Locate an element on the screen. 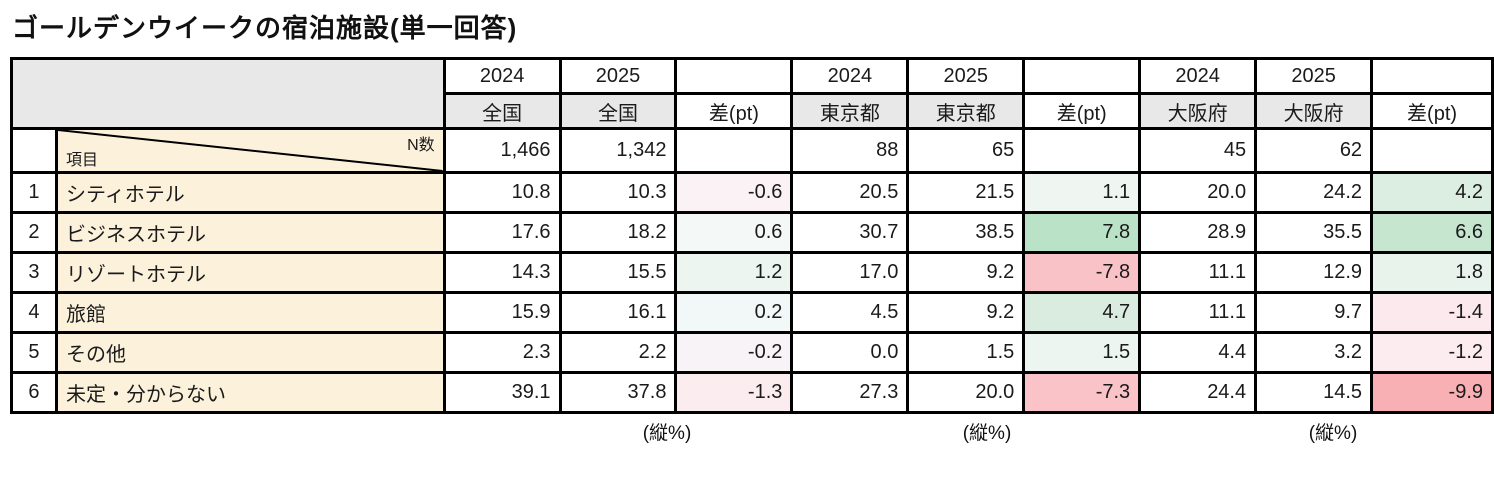  value-cell: 39.1 is located at coordinates (502, 392).